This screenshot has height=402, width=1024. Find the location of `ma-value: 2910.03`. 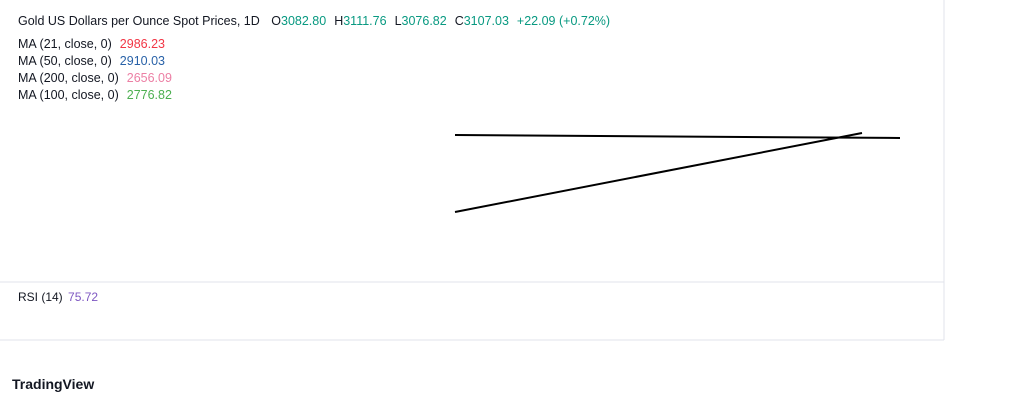

ma-value: 2910.03 is located at coordinates (142, 61).